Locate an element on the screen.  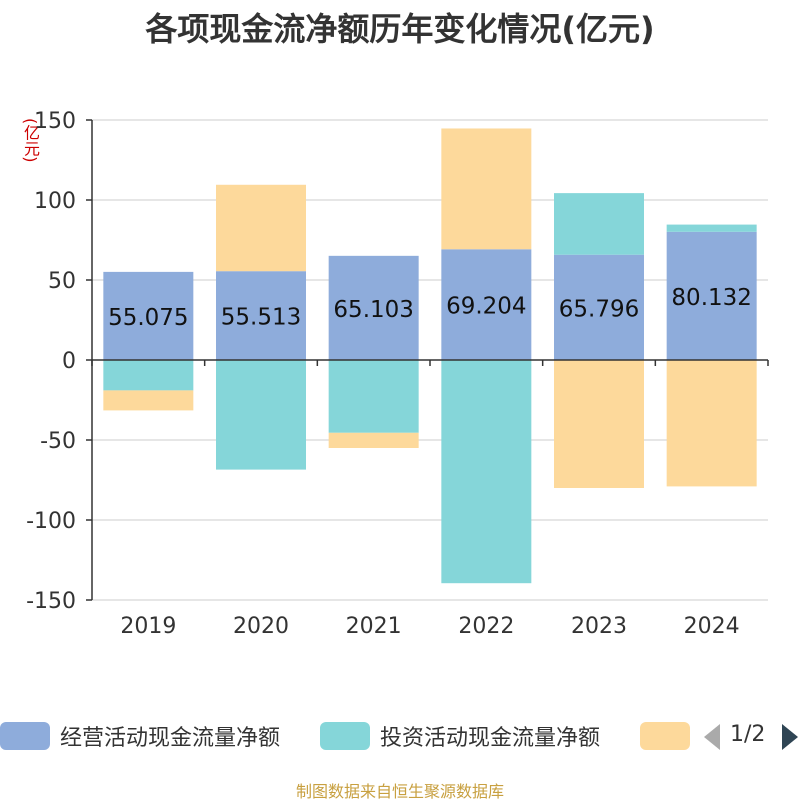
legend-item-investing: 投资活动现金流量净额 is located at coordinates (460, 736).